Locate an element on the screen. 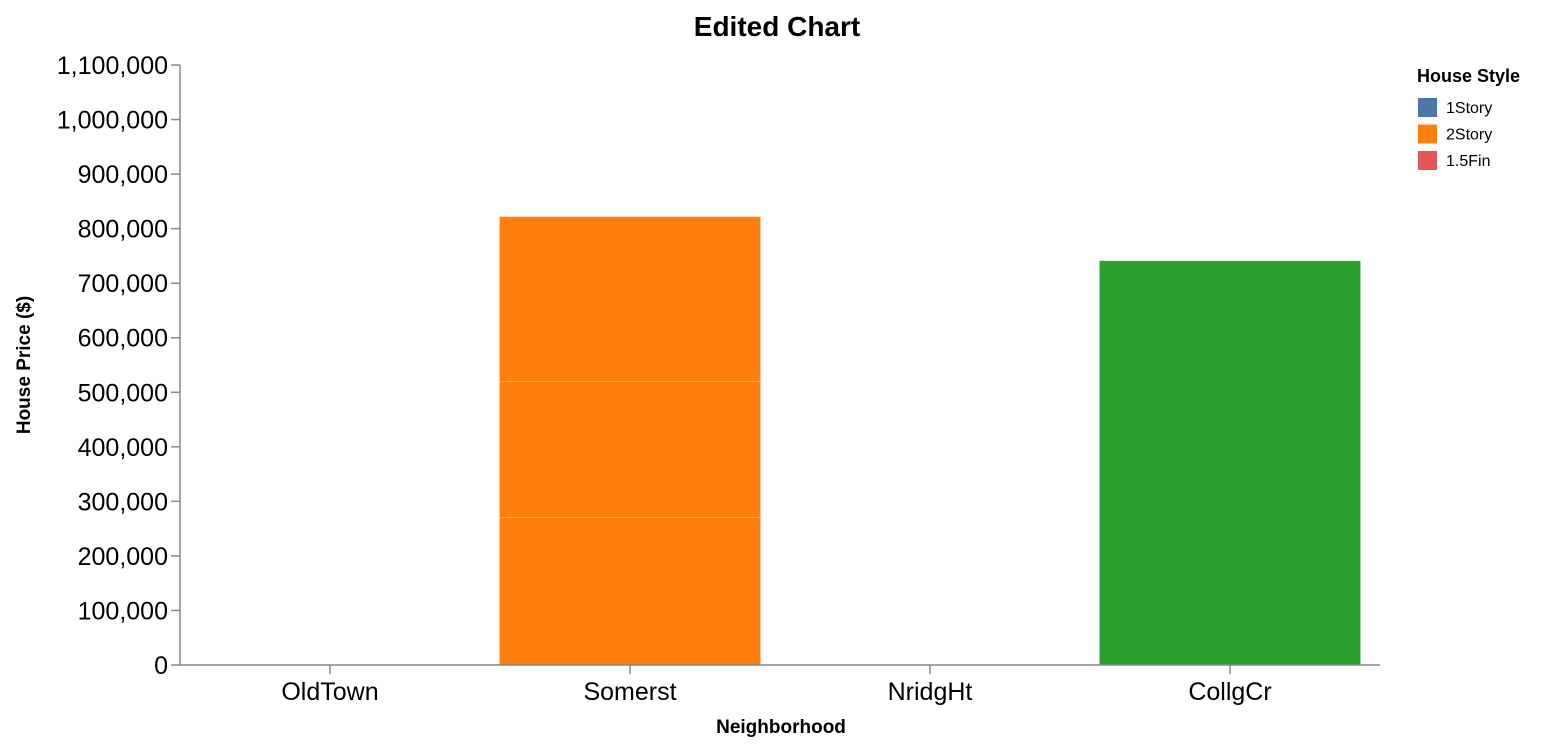 The width and height of the screenshot is (1552, 746). x-axis: OldTown Somerst NridgHt CollgCr is located at coordinates (780, 685).